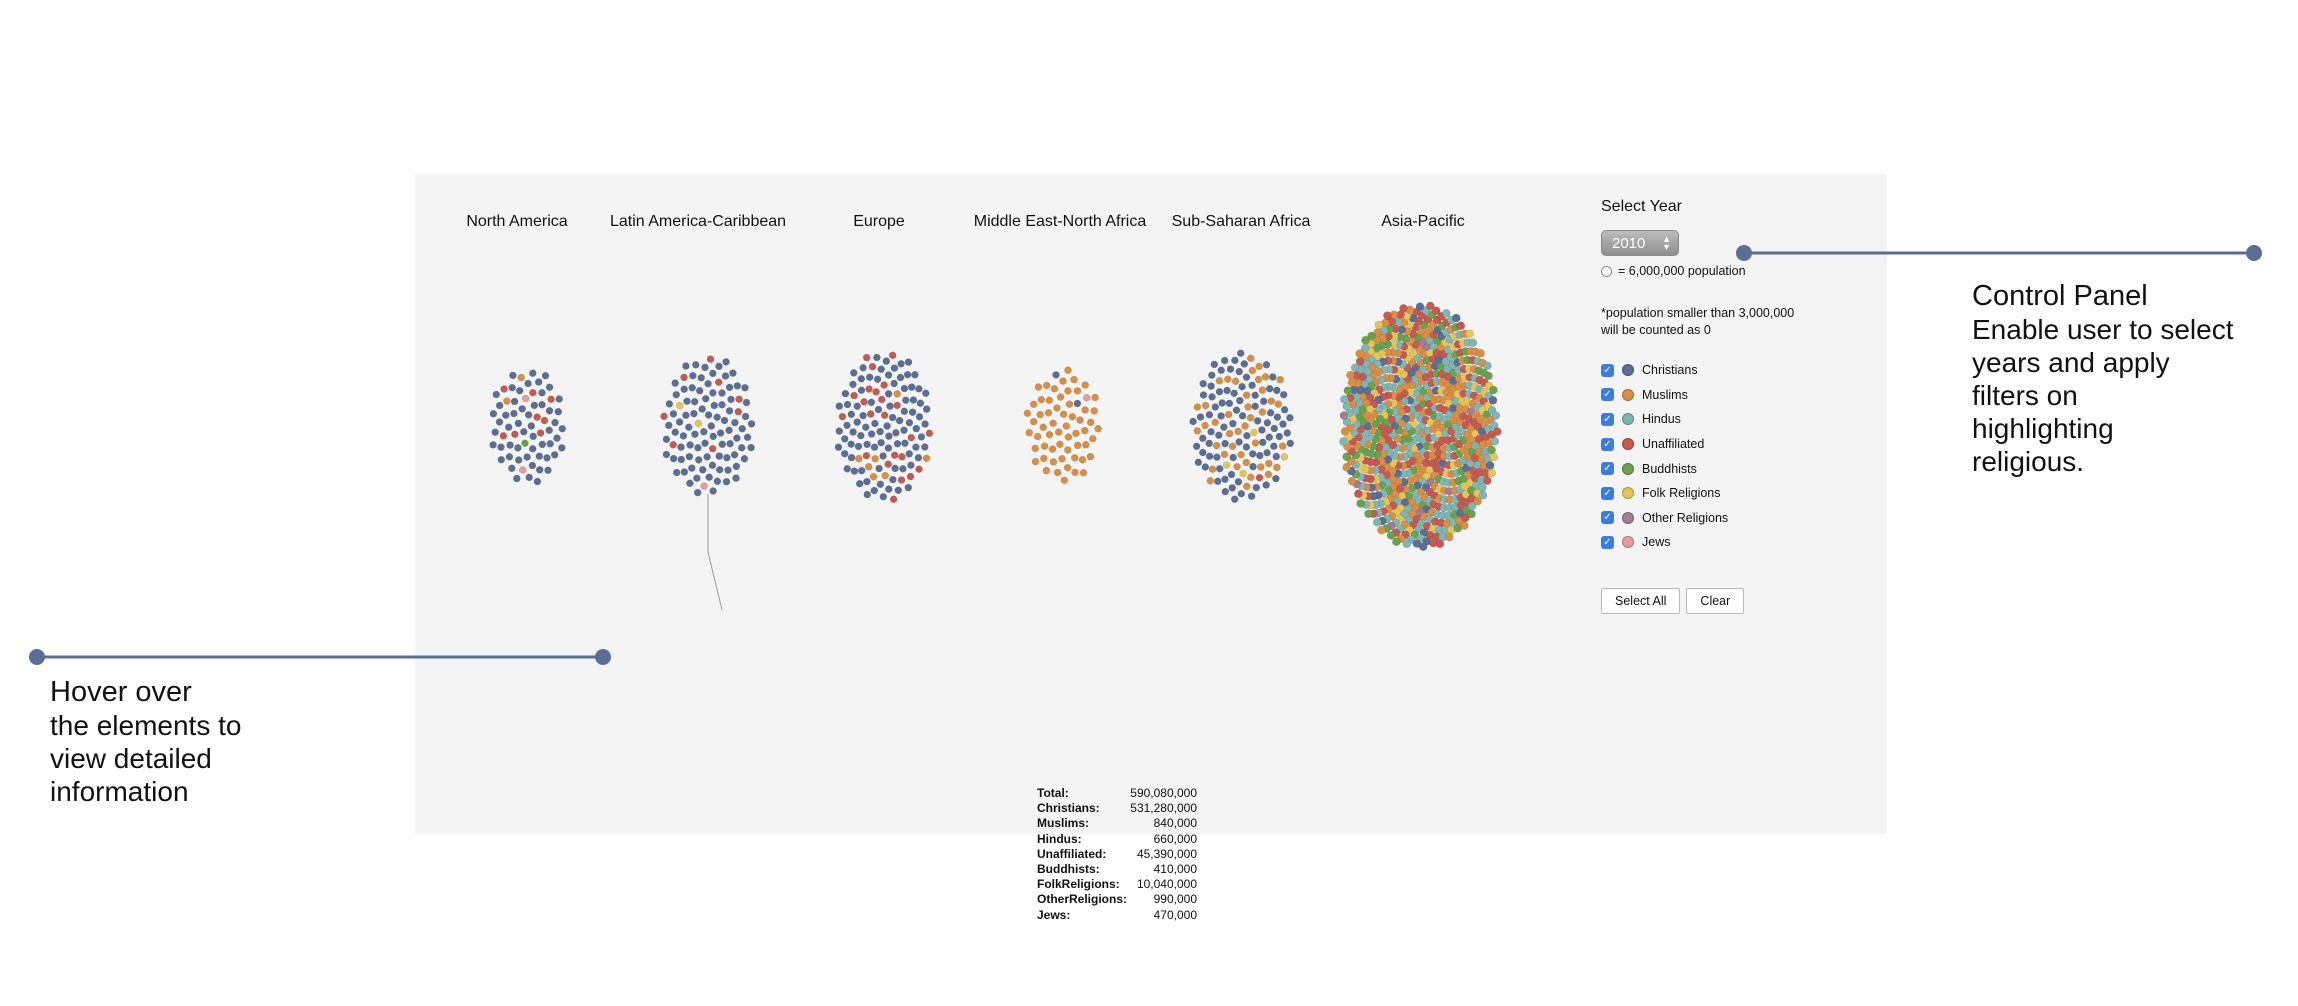 This screenshot has height=1006, width=2298. I want to click on filter-item-jews: ✓ Jews, so click(1701, 542).